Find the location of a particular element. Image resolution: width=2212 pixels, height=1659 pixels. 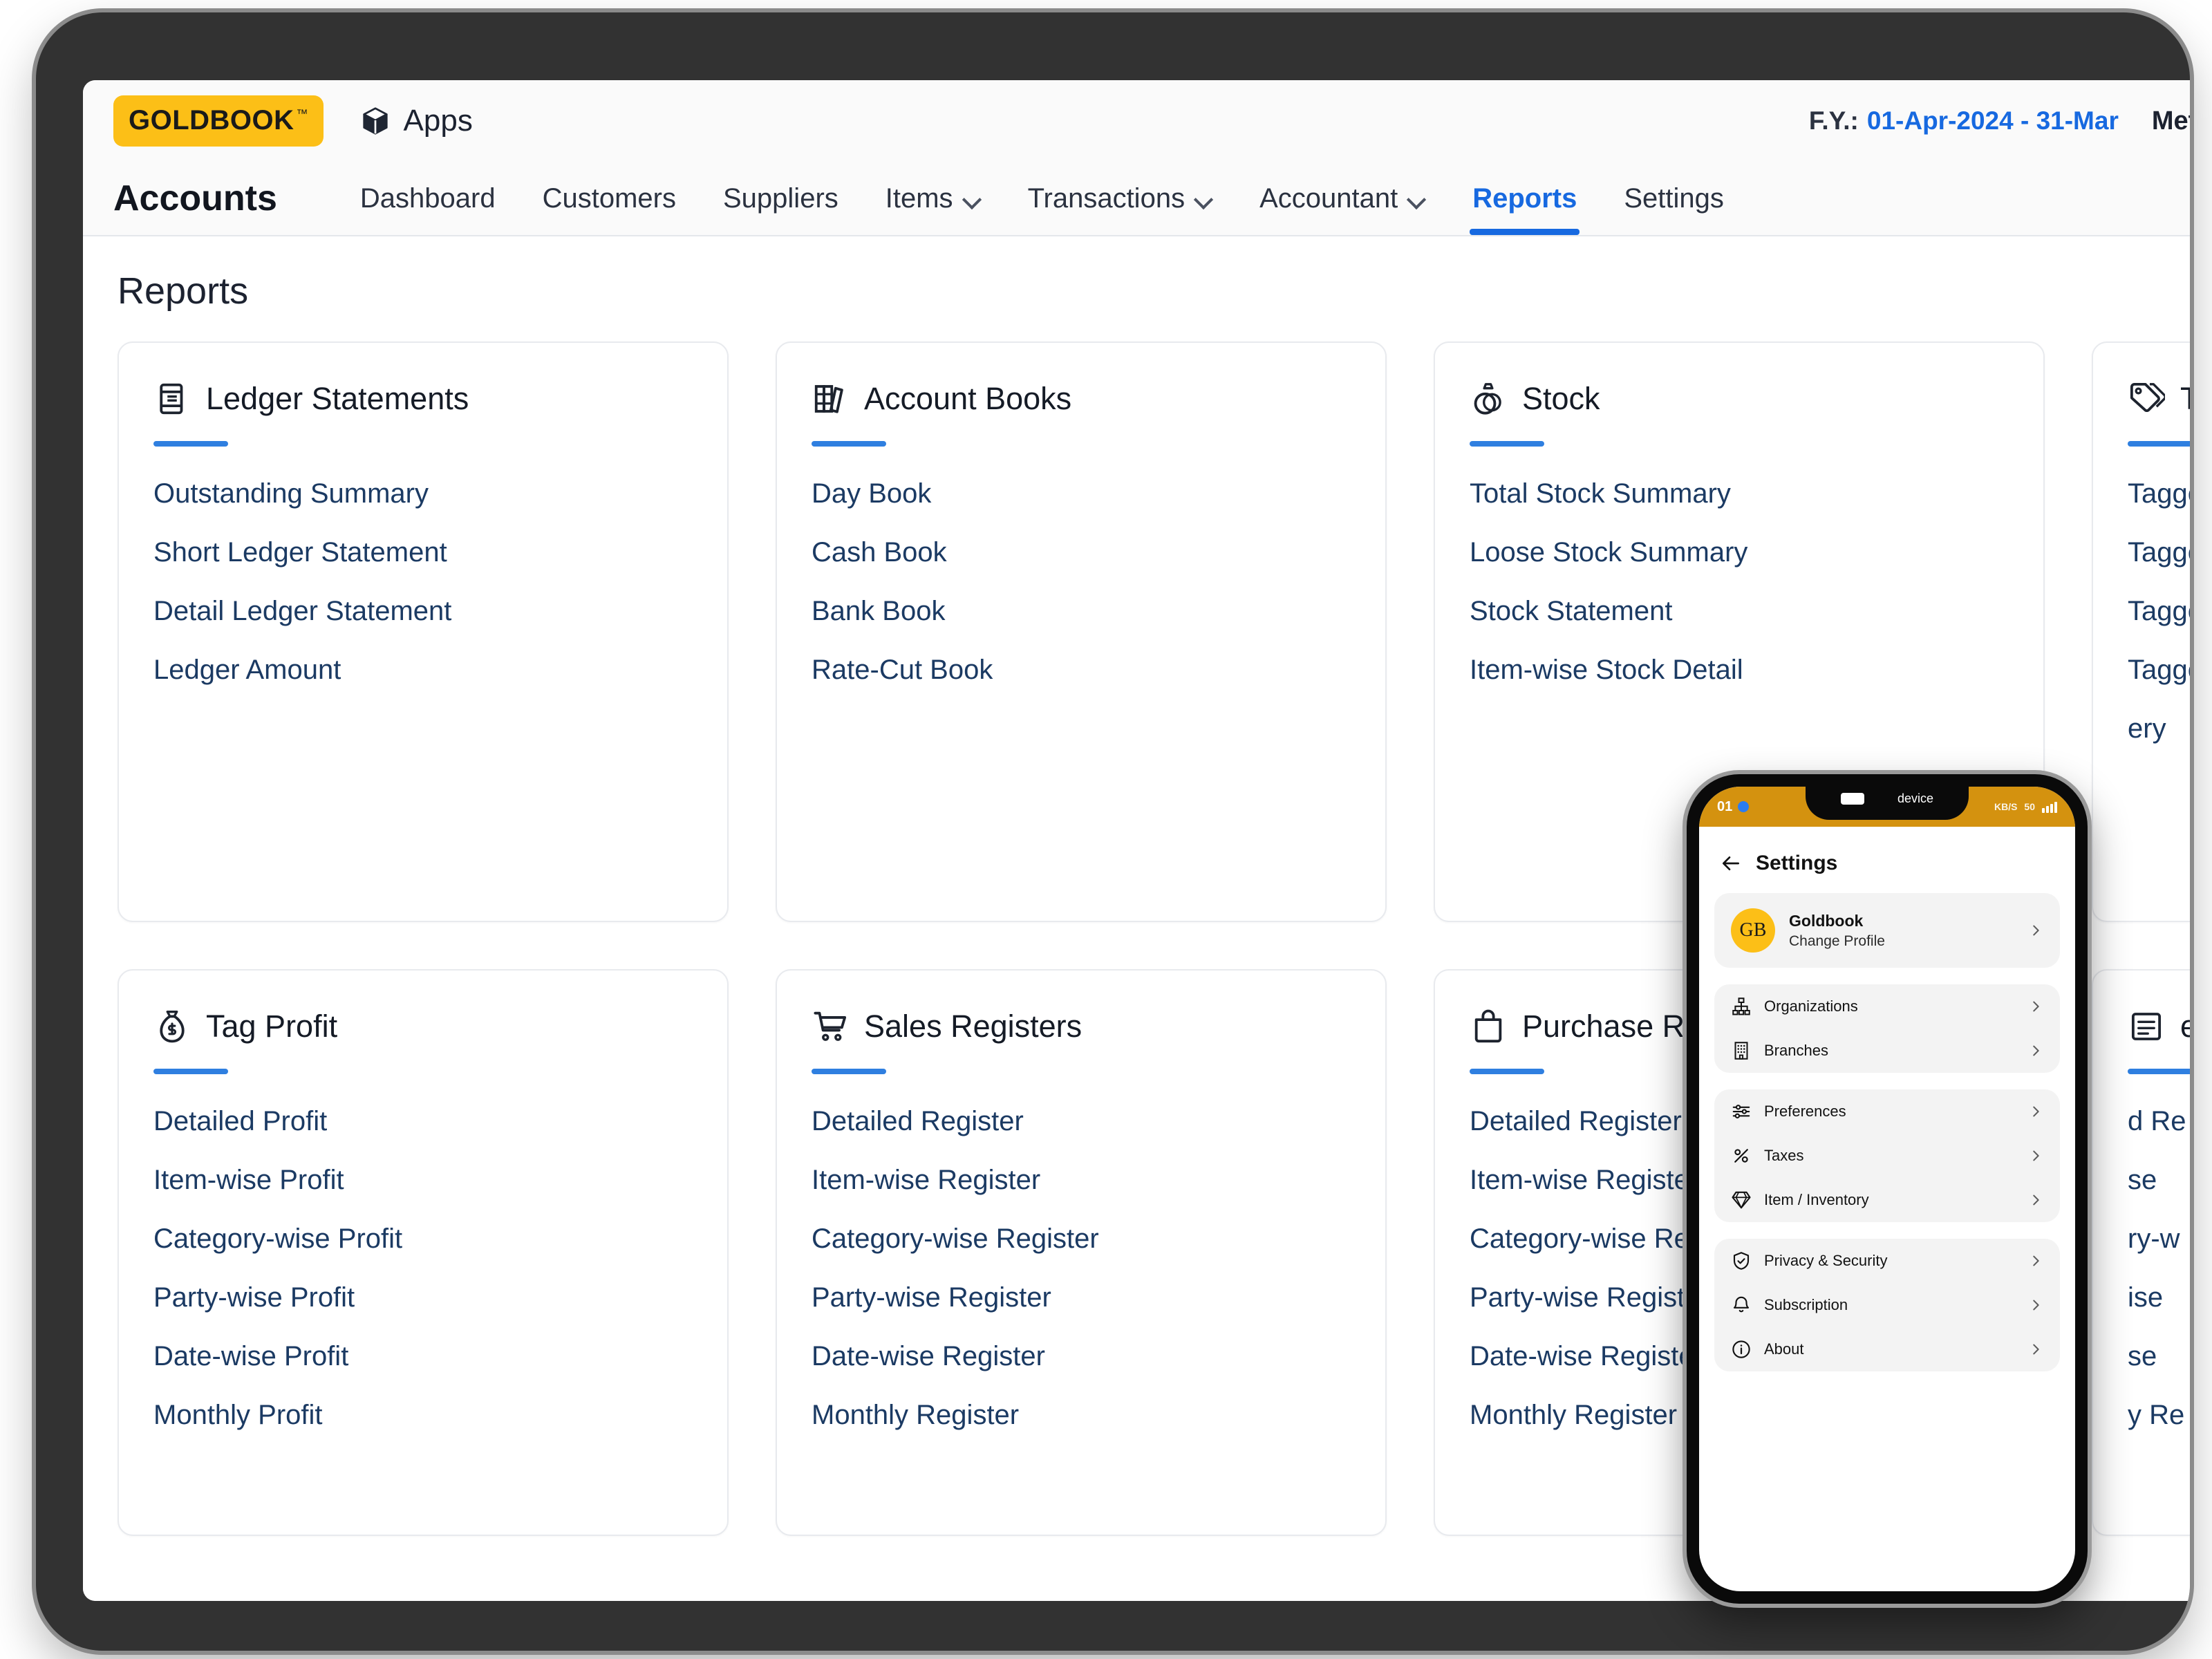

settings-row-item-inventory: Item / Inventory is located at coordinates (1887, 1200).